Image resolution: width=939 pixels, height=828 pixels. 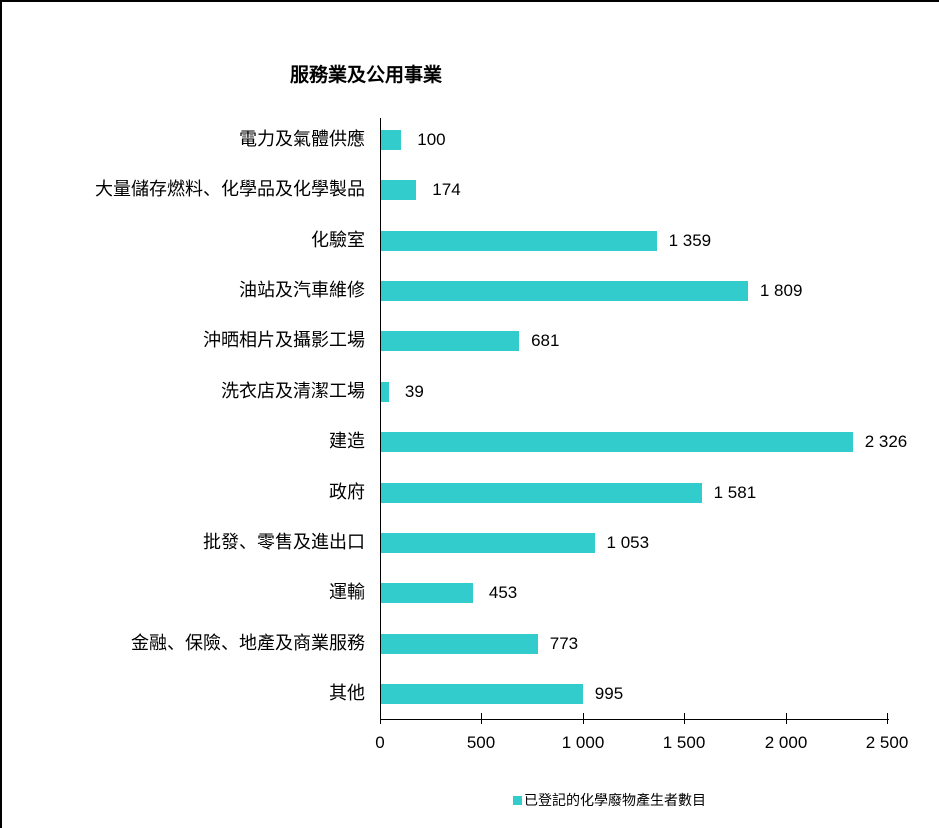 I want to click on y-axis-line, so click(x=380, y=419).